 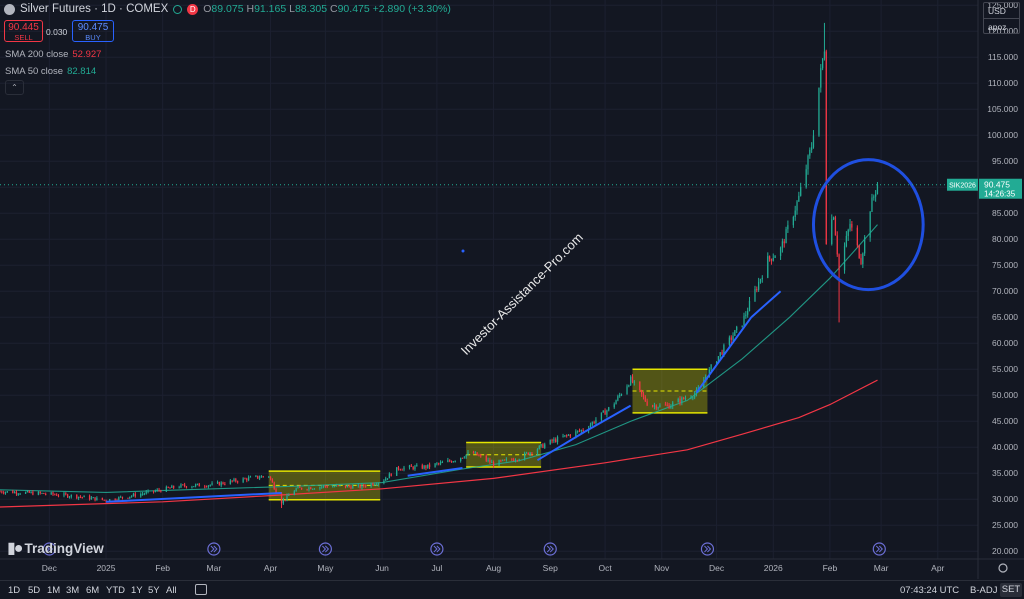 I want to click on range-5y: 5Y, so click(x=154, y=590).